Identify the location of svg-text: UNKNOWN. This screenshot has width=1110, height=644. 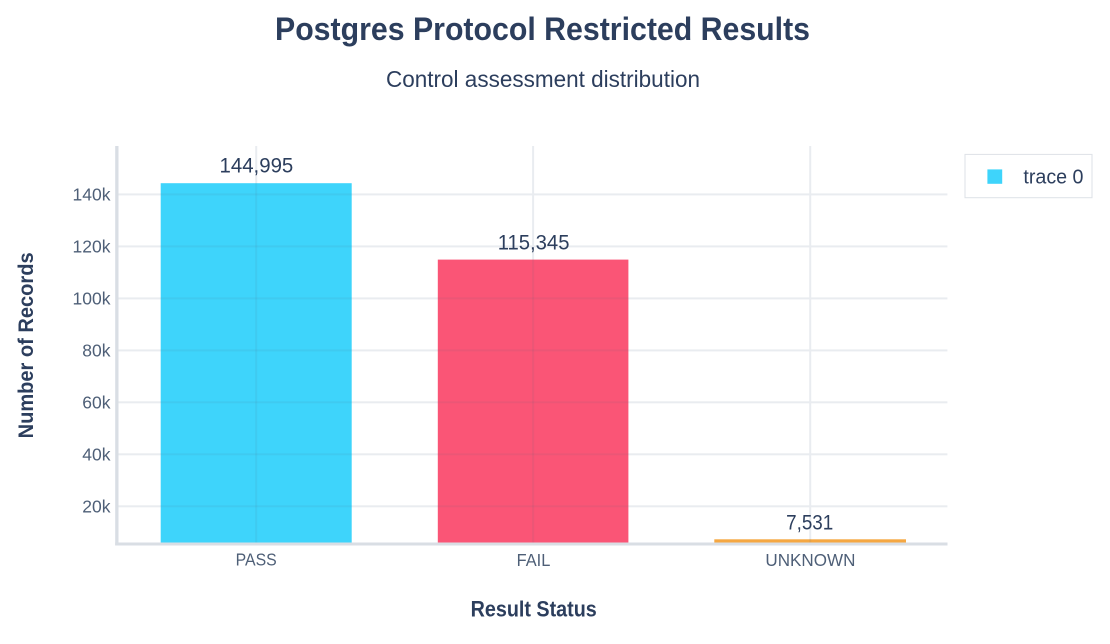
(810, 560).